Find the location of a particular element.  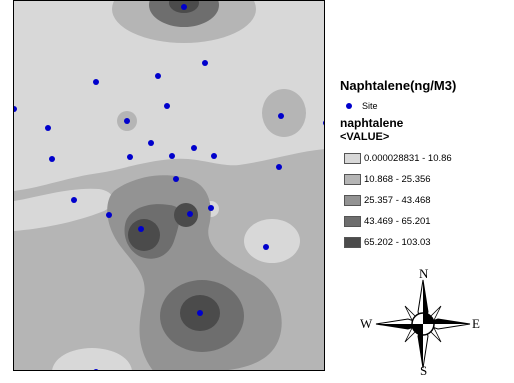

legend-class-label: 10.868 - 25.356 is located at coordinates (397, 179).